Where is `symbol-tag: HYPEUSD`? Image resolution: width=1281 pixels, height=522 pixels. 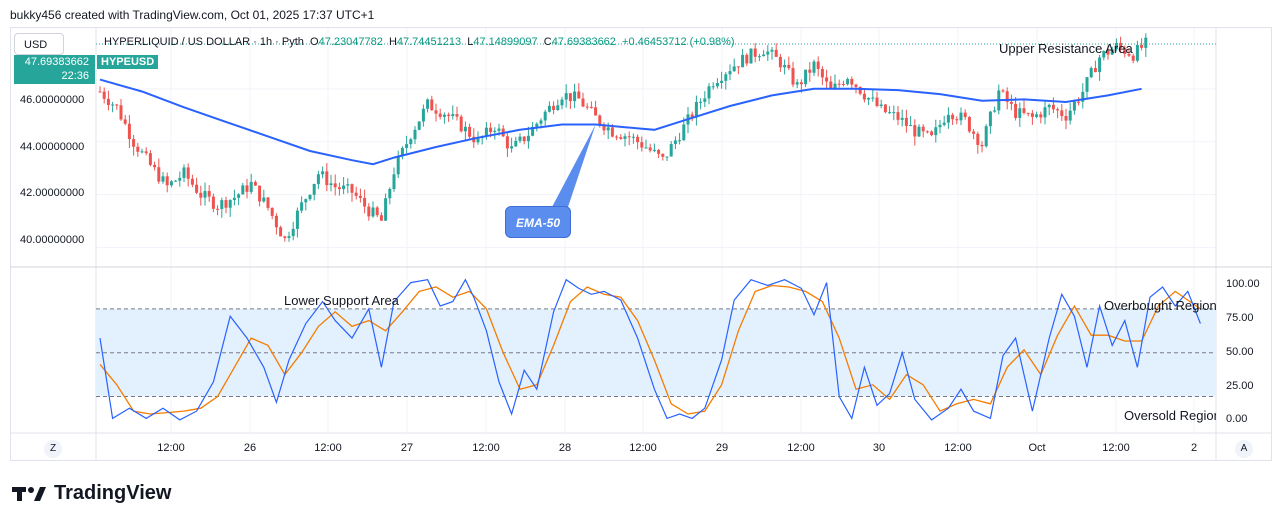
symbol-tag: HYPEUSD is located at coordinates (128, 62).